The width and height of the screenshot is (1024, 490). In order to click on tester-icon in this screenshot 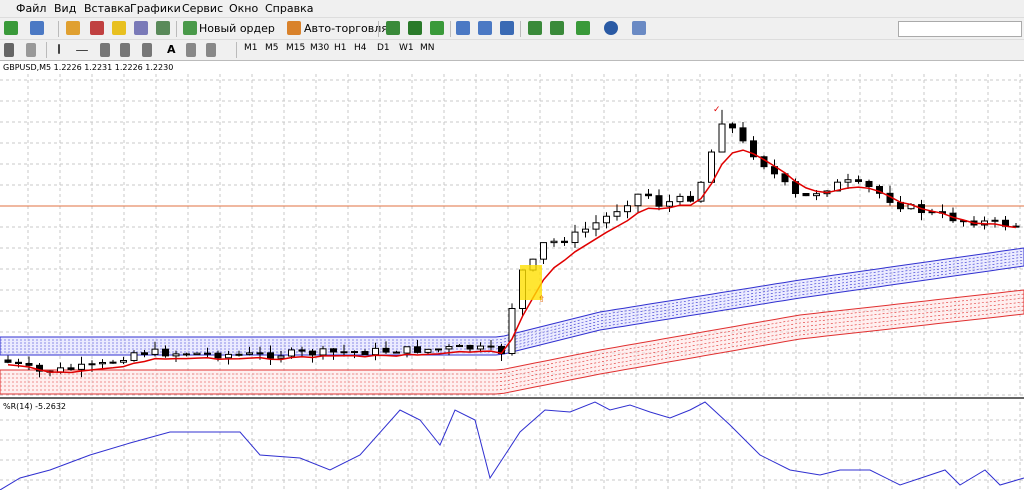, I will do `click(163, 28)`.